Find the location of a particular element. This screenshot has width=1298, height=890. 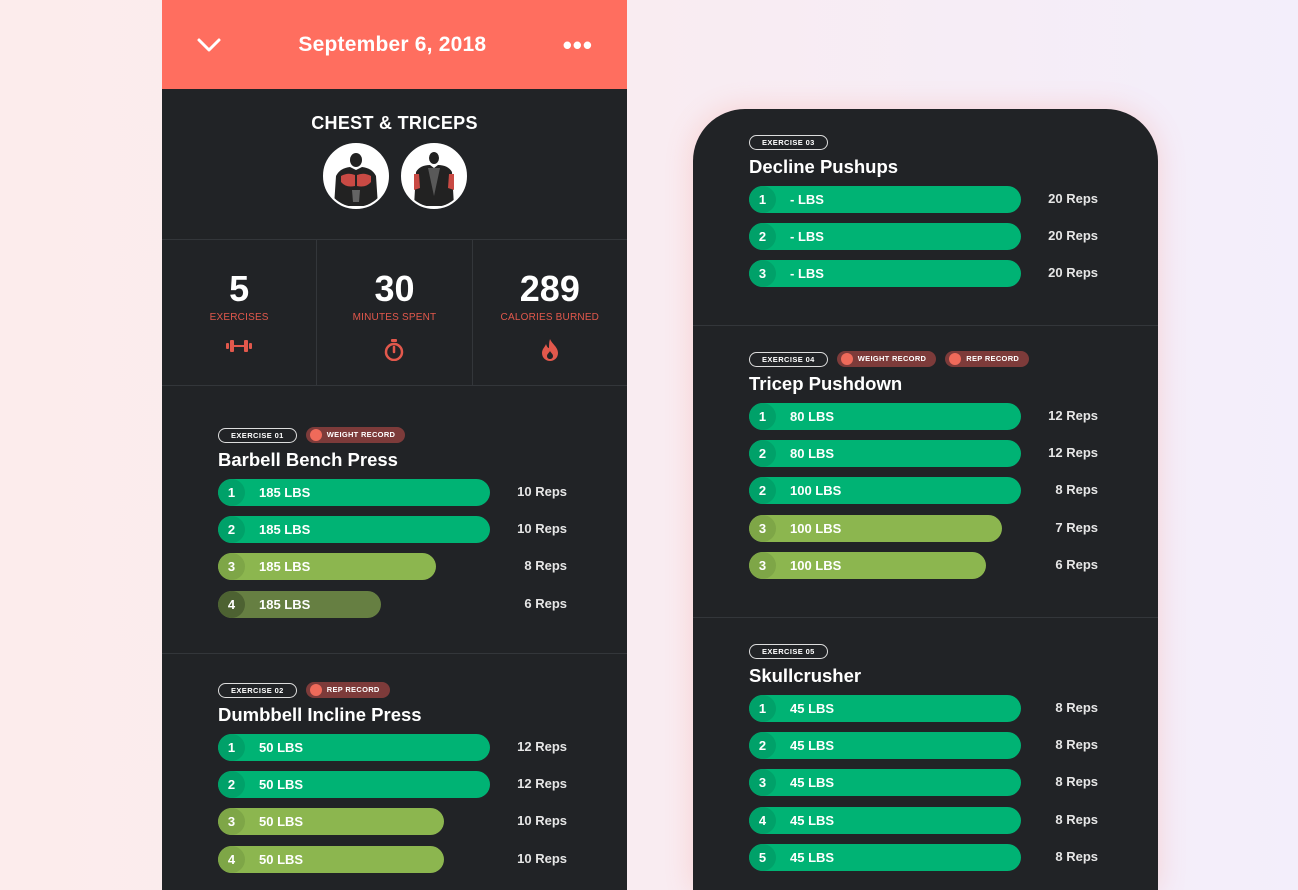

set-row: 3 45 LBS 8 Reps is located at coordinates (953, 787).